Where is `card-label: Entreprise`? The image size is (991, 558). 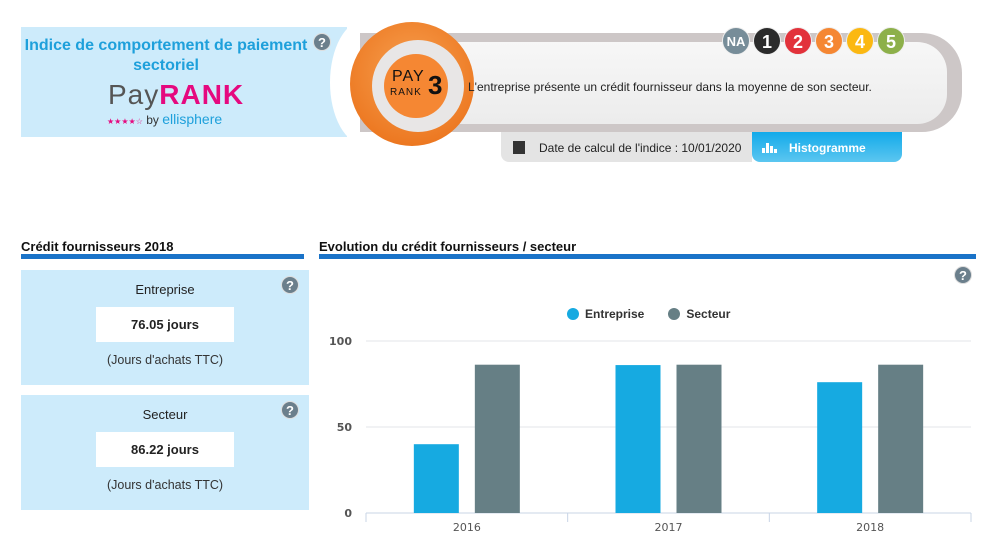
card-label: Entreprise is located at coordinates (165, 289).